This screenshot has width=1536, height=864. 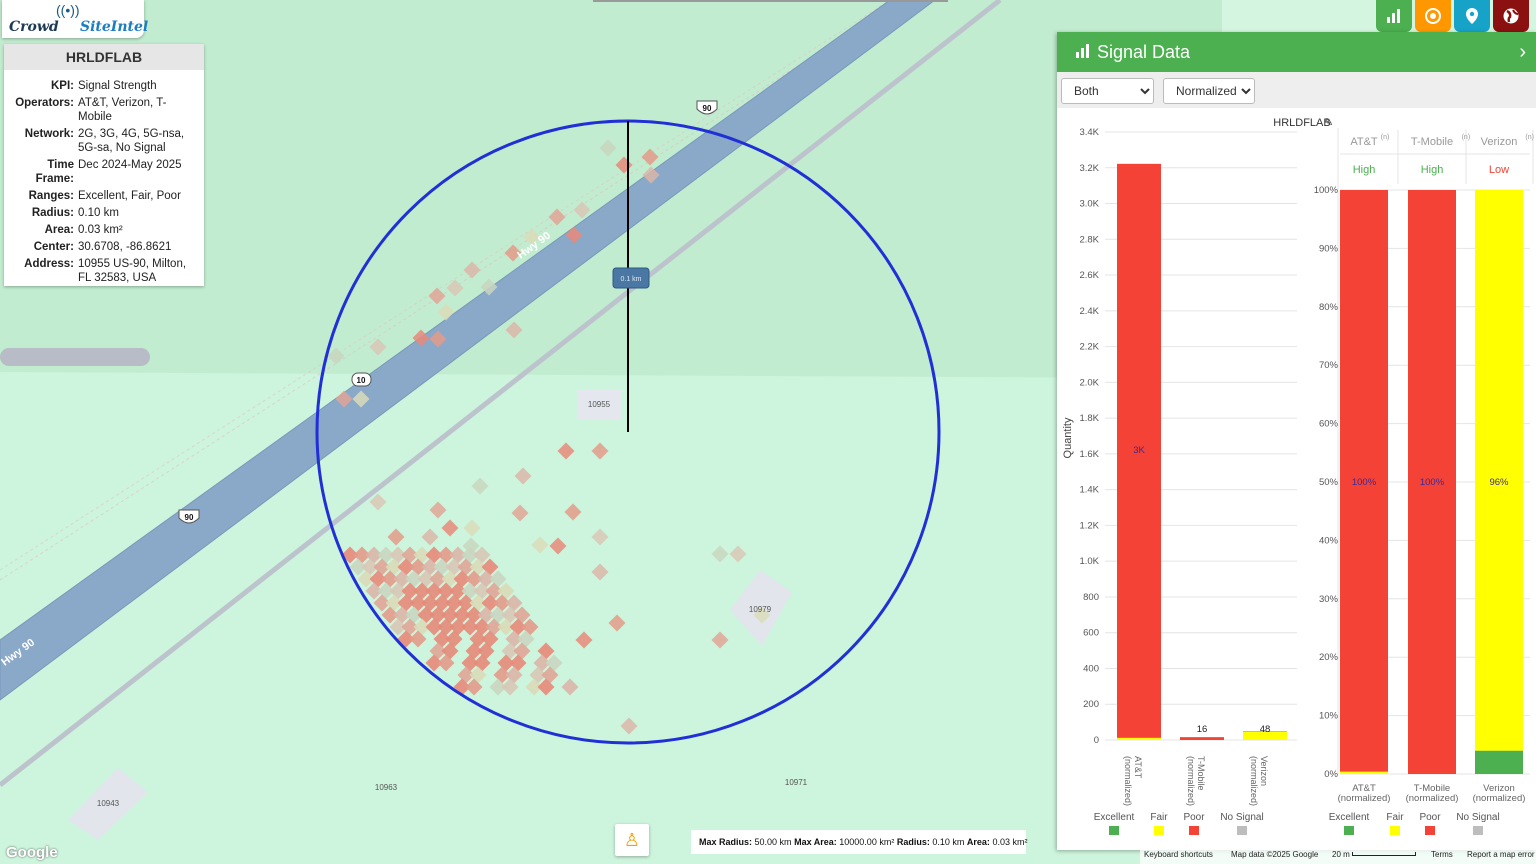 What do you see at coordinates (1089, 418) in the screenshot?
I see `y-tick-label: 1.8K` at bounding box center [1089, 418].